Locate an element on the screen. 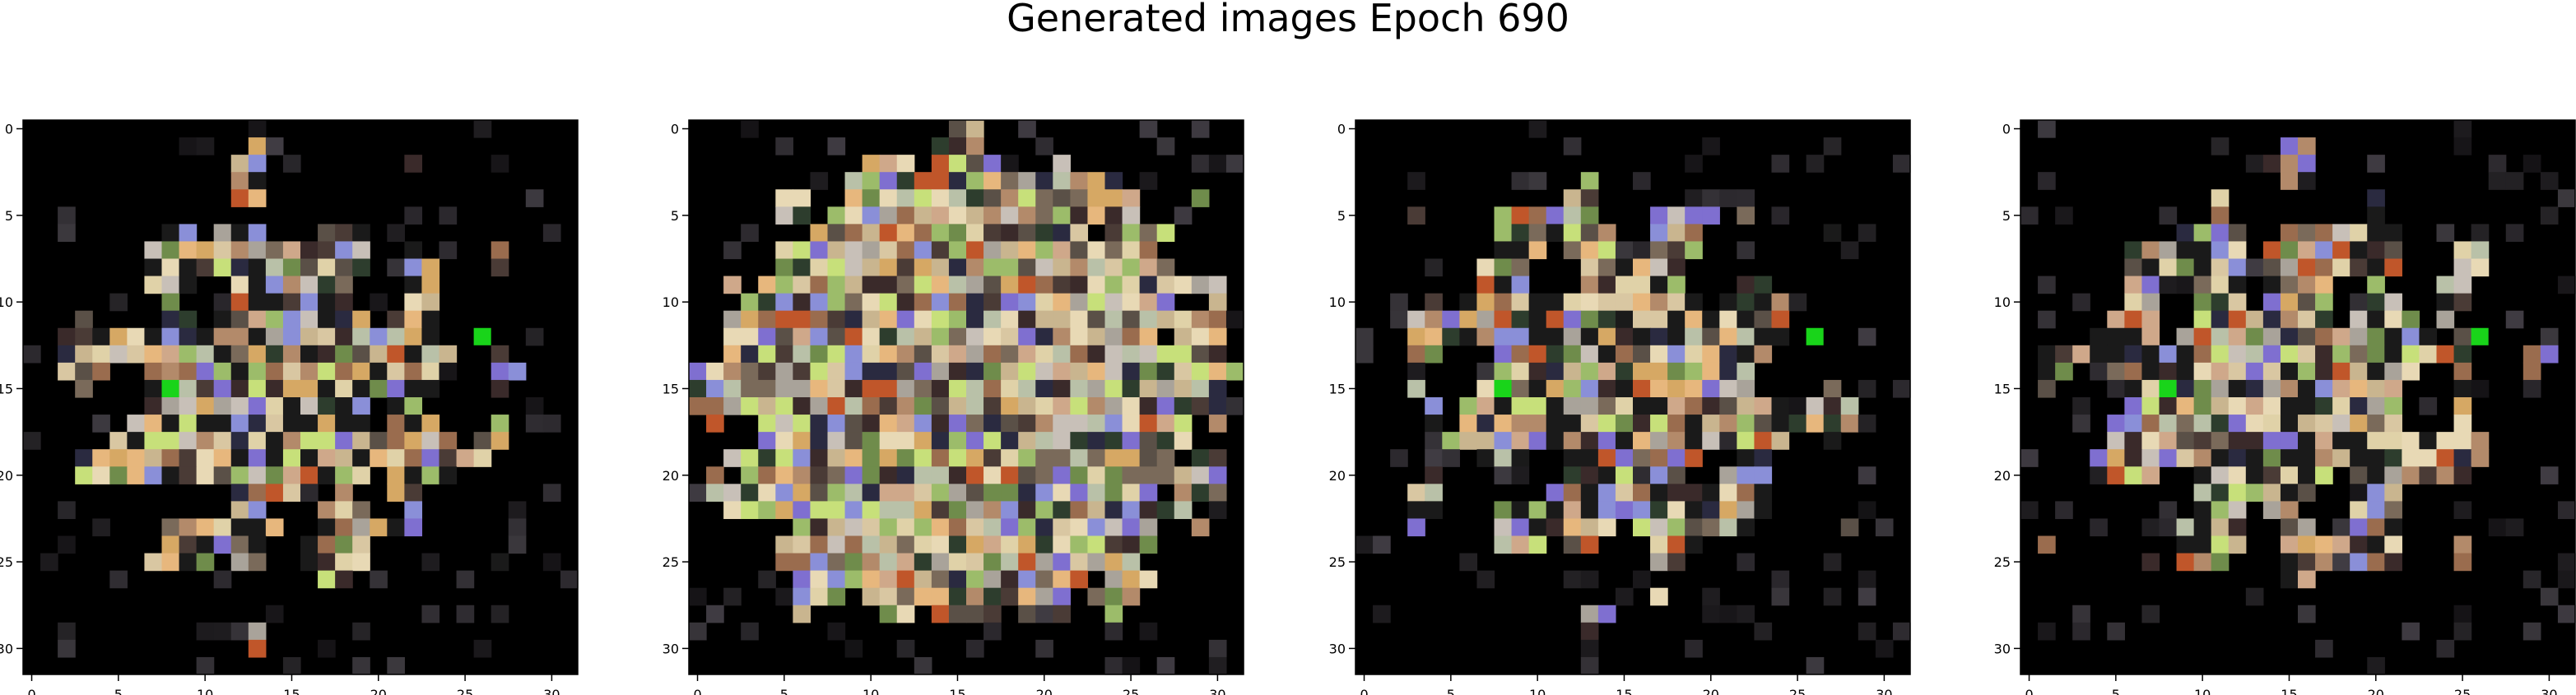 The height and width of the screenshot is (695, 2576). y-tick-label: 0 is located at coordinates (675, 129).